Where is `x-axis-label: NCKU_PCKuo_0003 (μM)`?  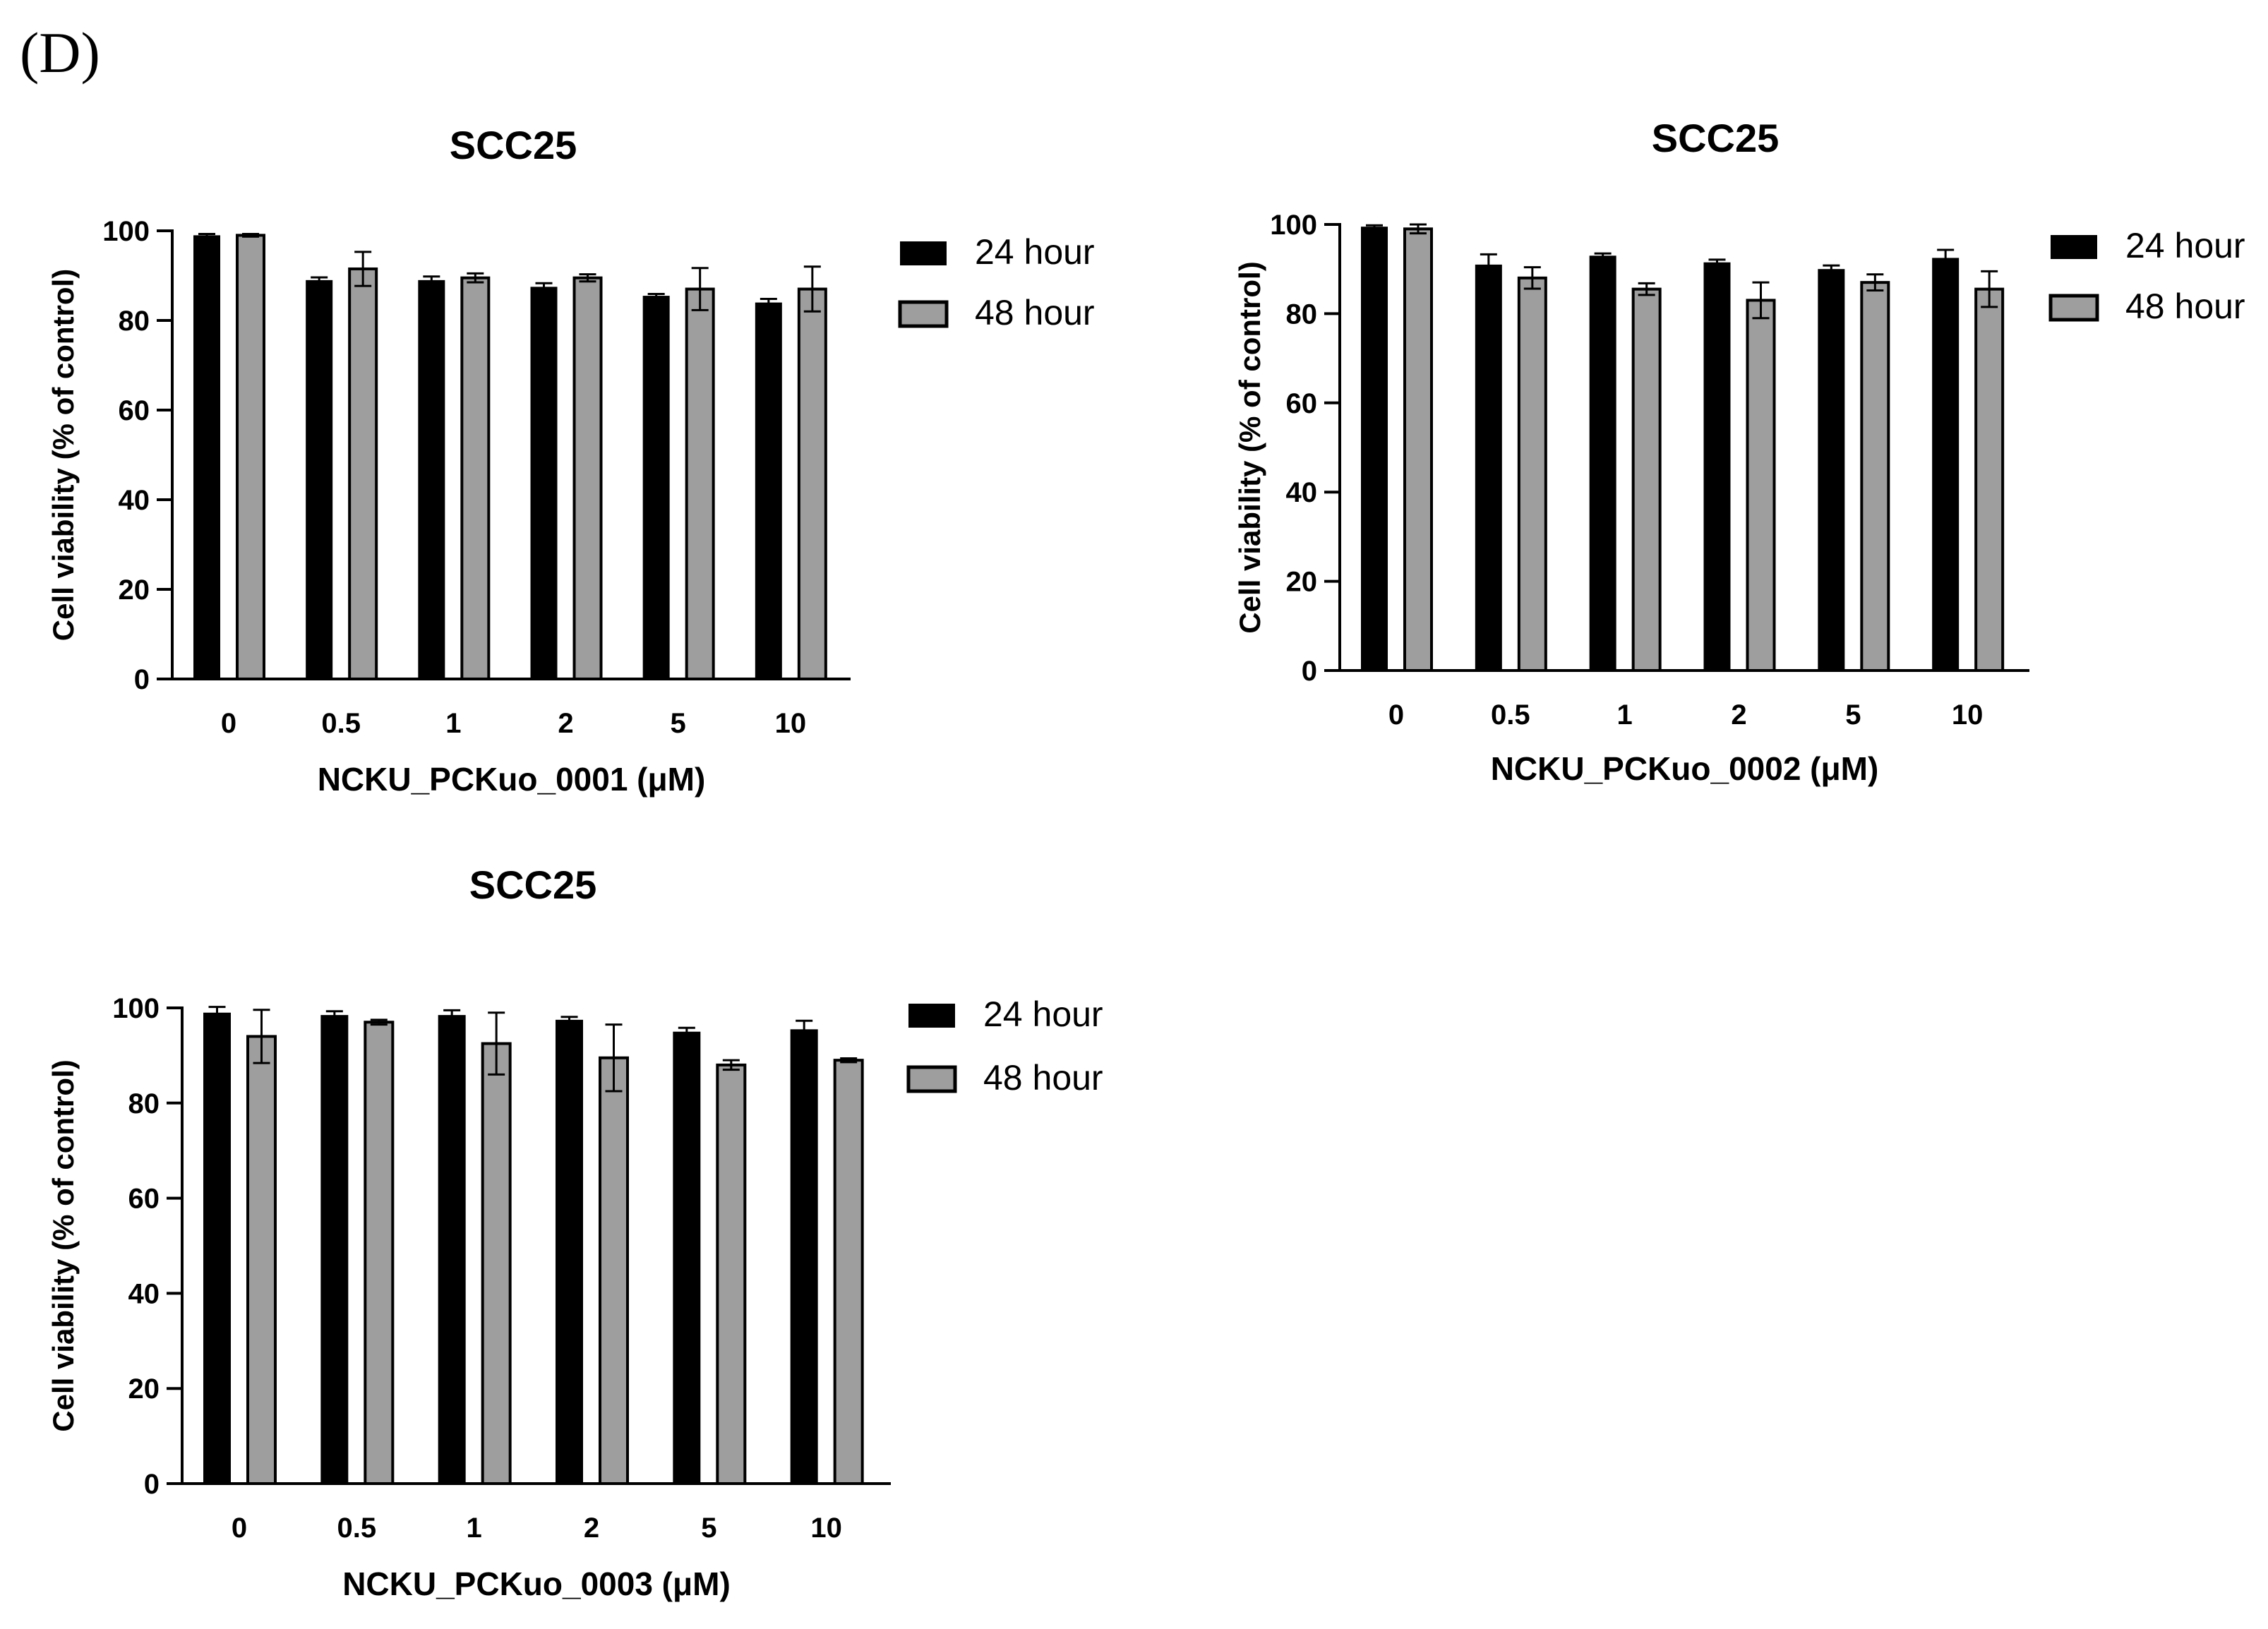
x-axis-label: NCKU_PCKuo_0003 (μM) is located at coordinates (537, 1583).